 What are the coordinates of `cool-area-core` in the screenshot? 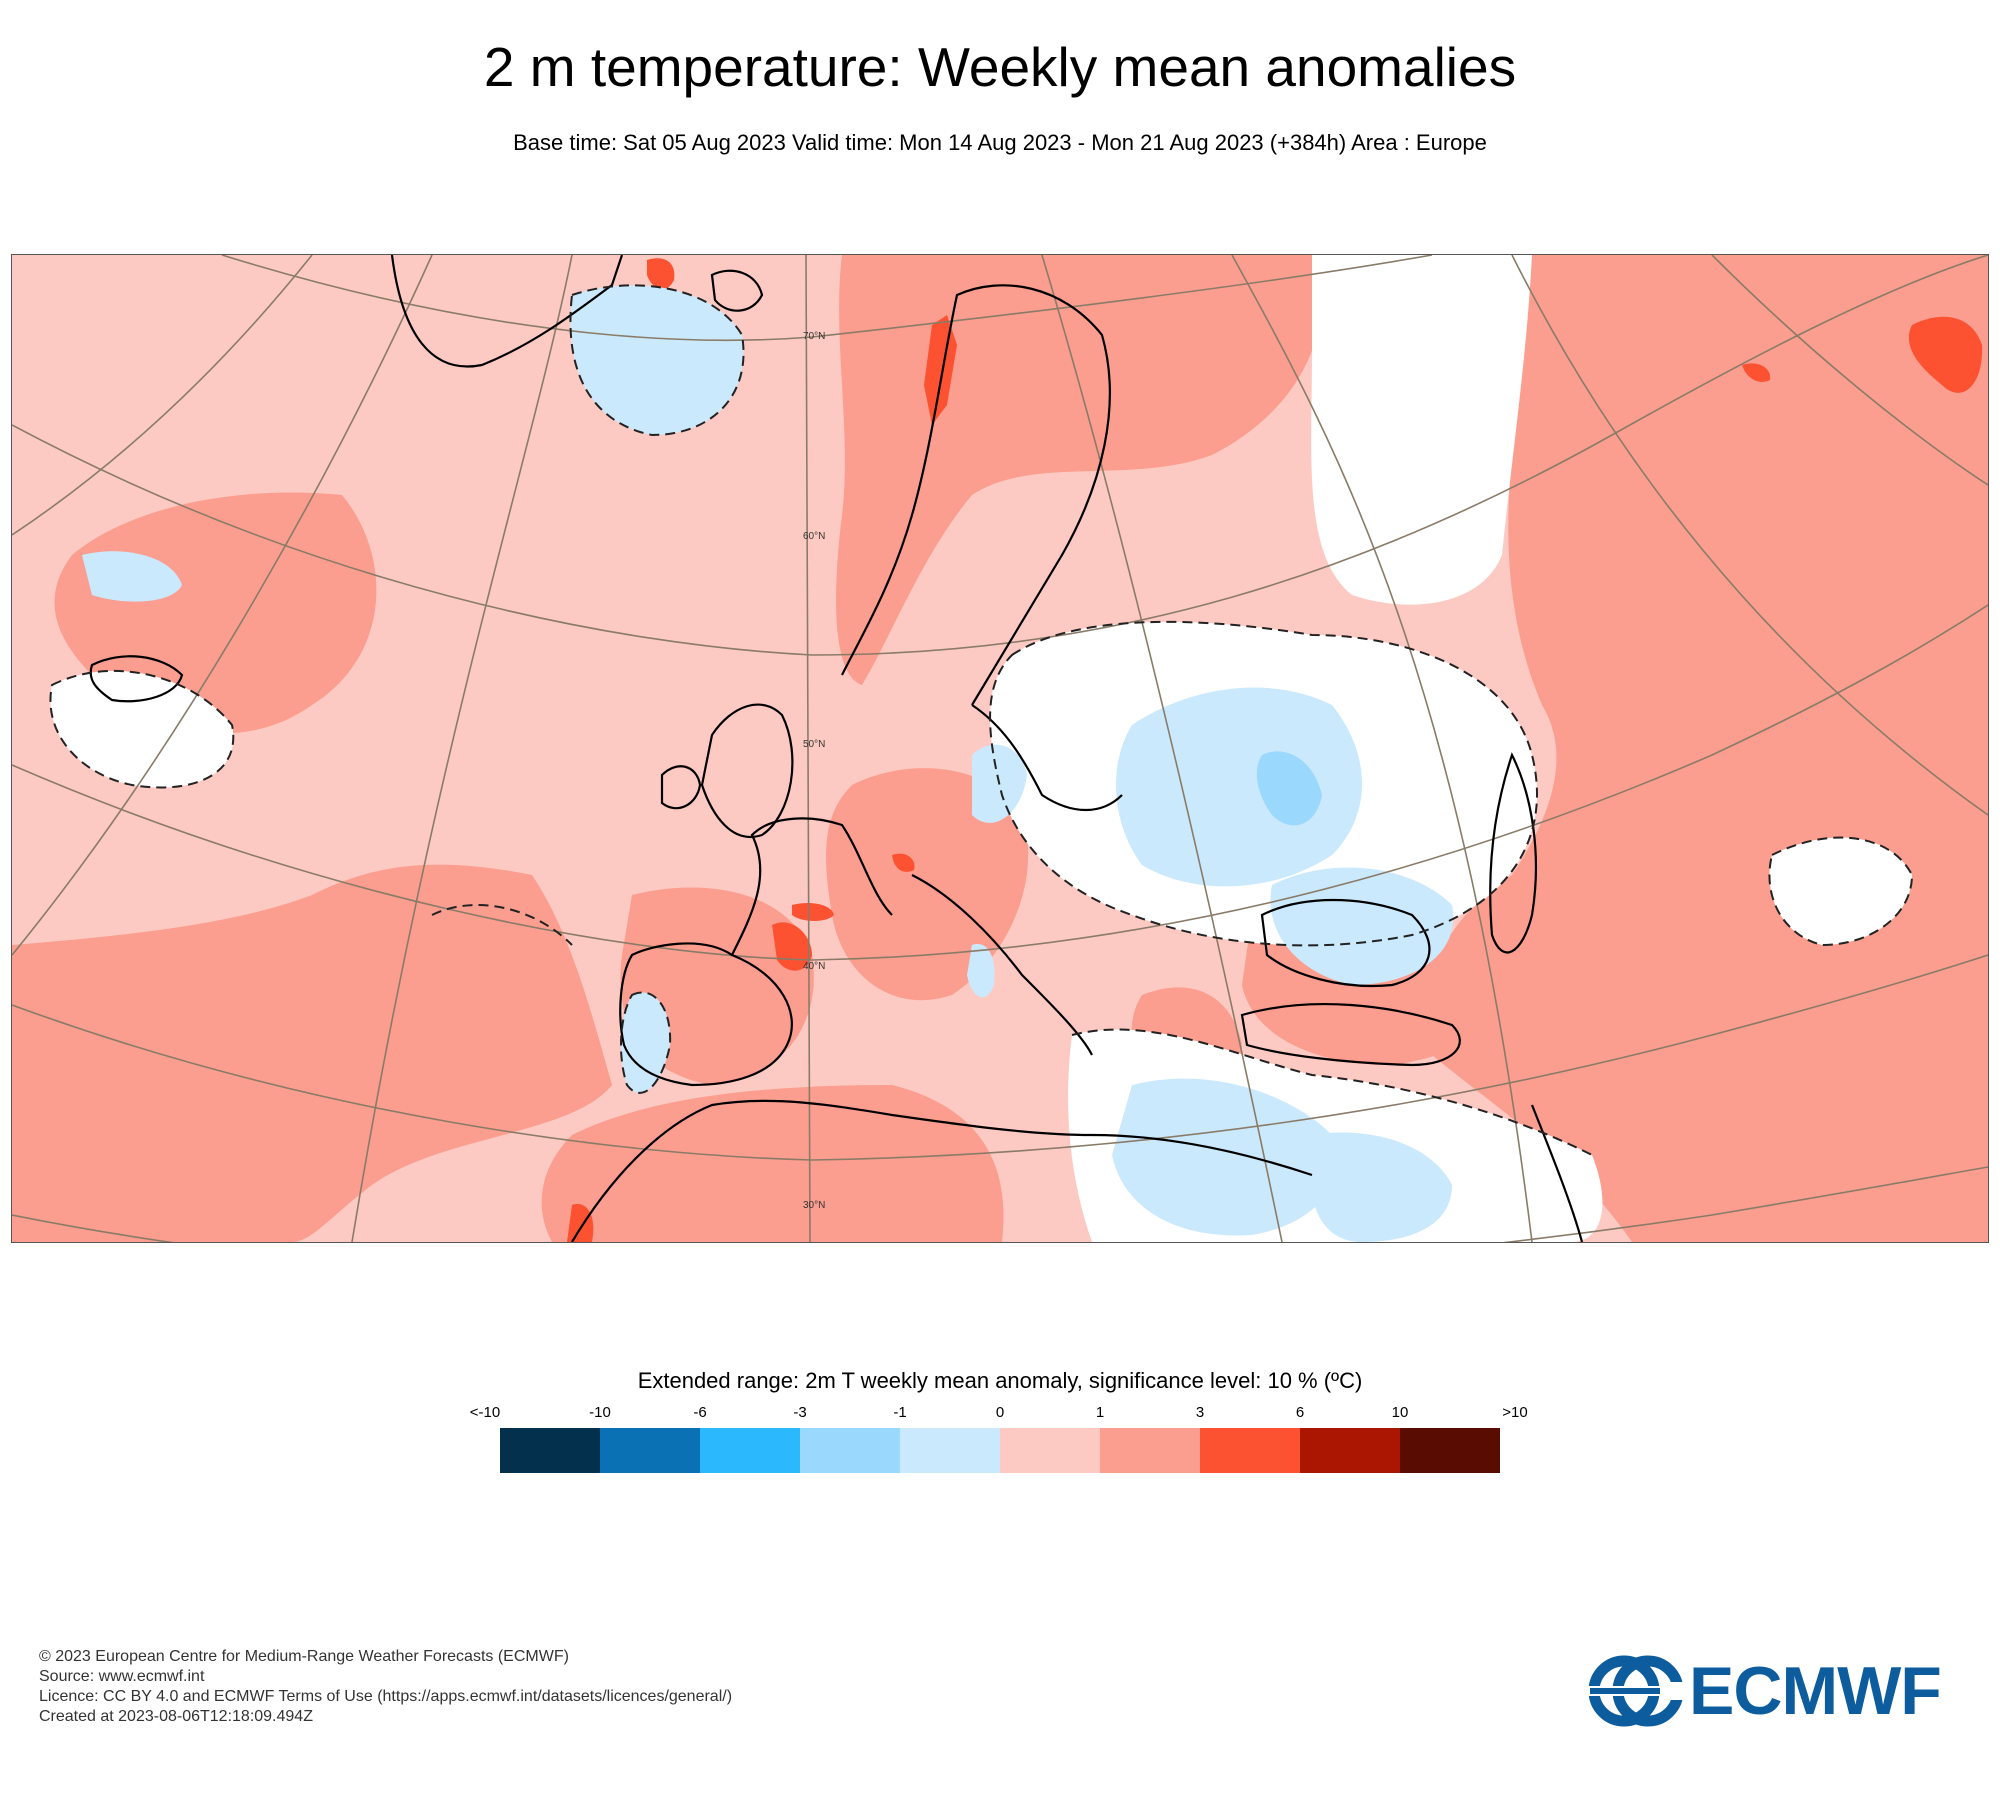 It's located at (1289, 788).